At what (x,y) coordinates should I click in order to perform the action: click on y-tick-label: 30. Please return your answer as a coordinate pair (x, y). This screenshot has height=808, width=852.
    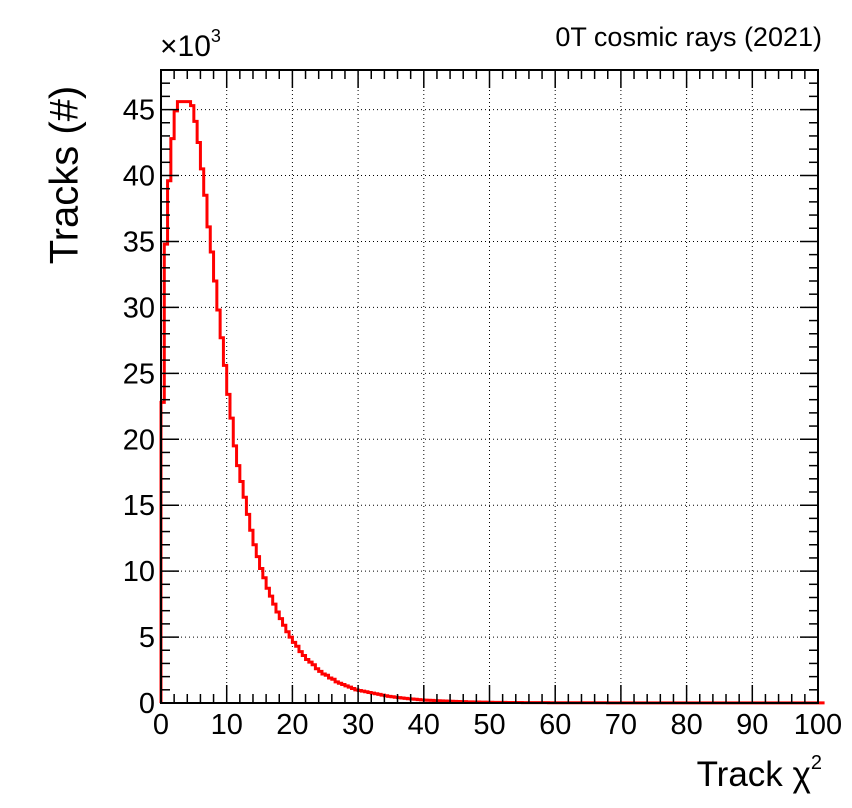
    Looking at the image, I should click on (139, 308).